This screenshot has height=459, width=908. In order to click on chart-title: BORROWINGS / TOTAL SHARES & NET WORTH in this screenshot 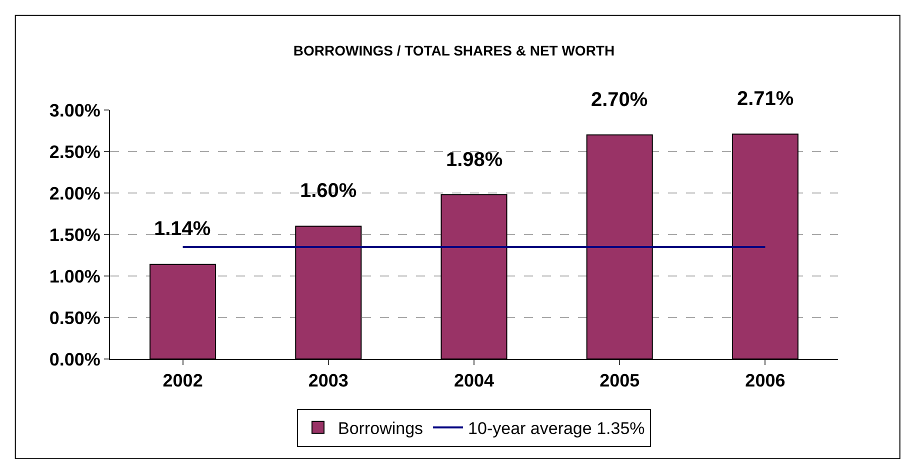, I will do `click(454, 50)`.